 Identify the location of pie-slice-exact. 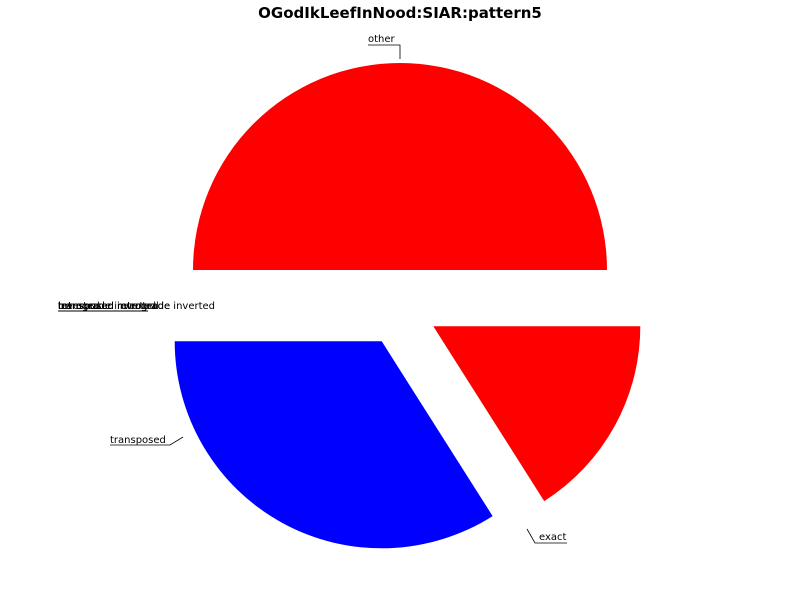
(333, 445).